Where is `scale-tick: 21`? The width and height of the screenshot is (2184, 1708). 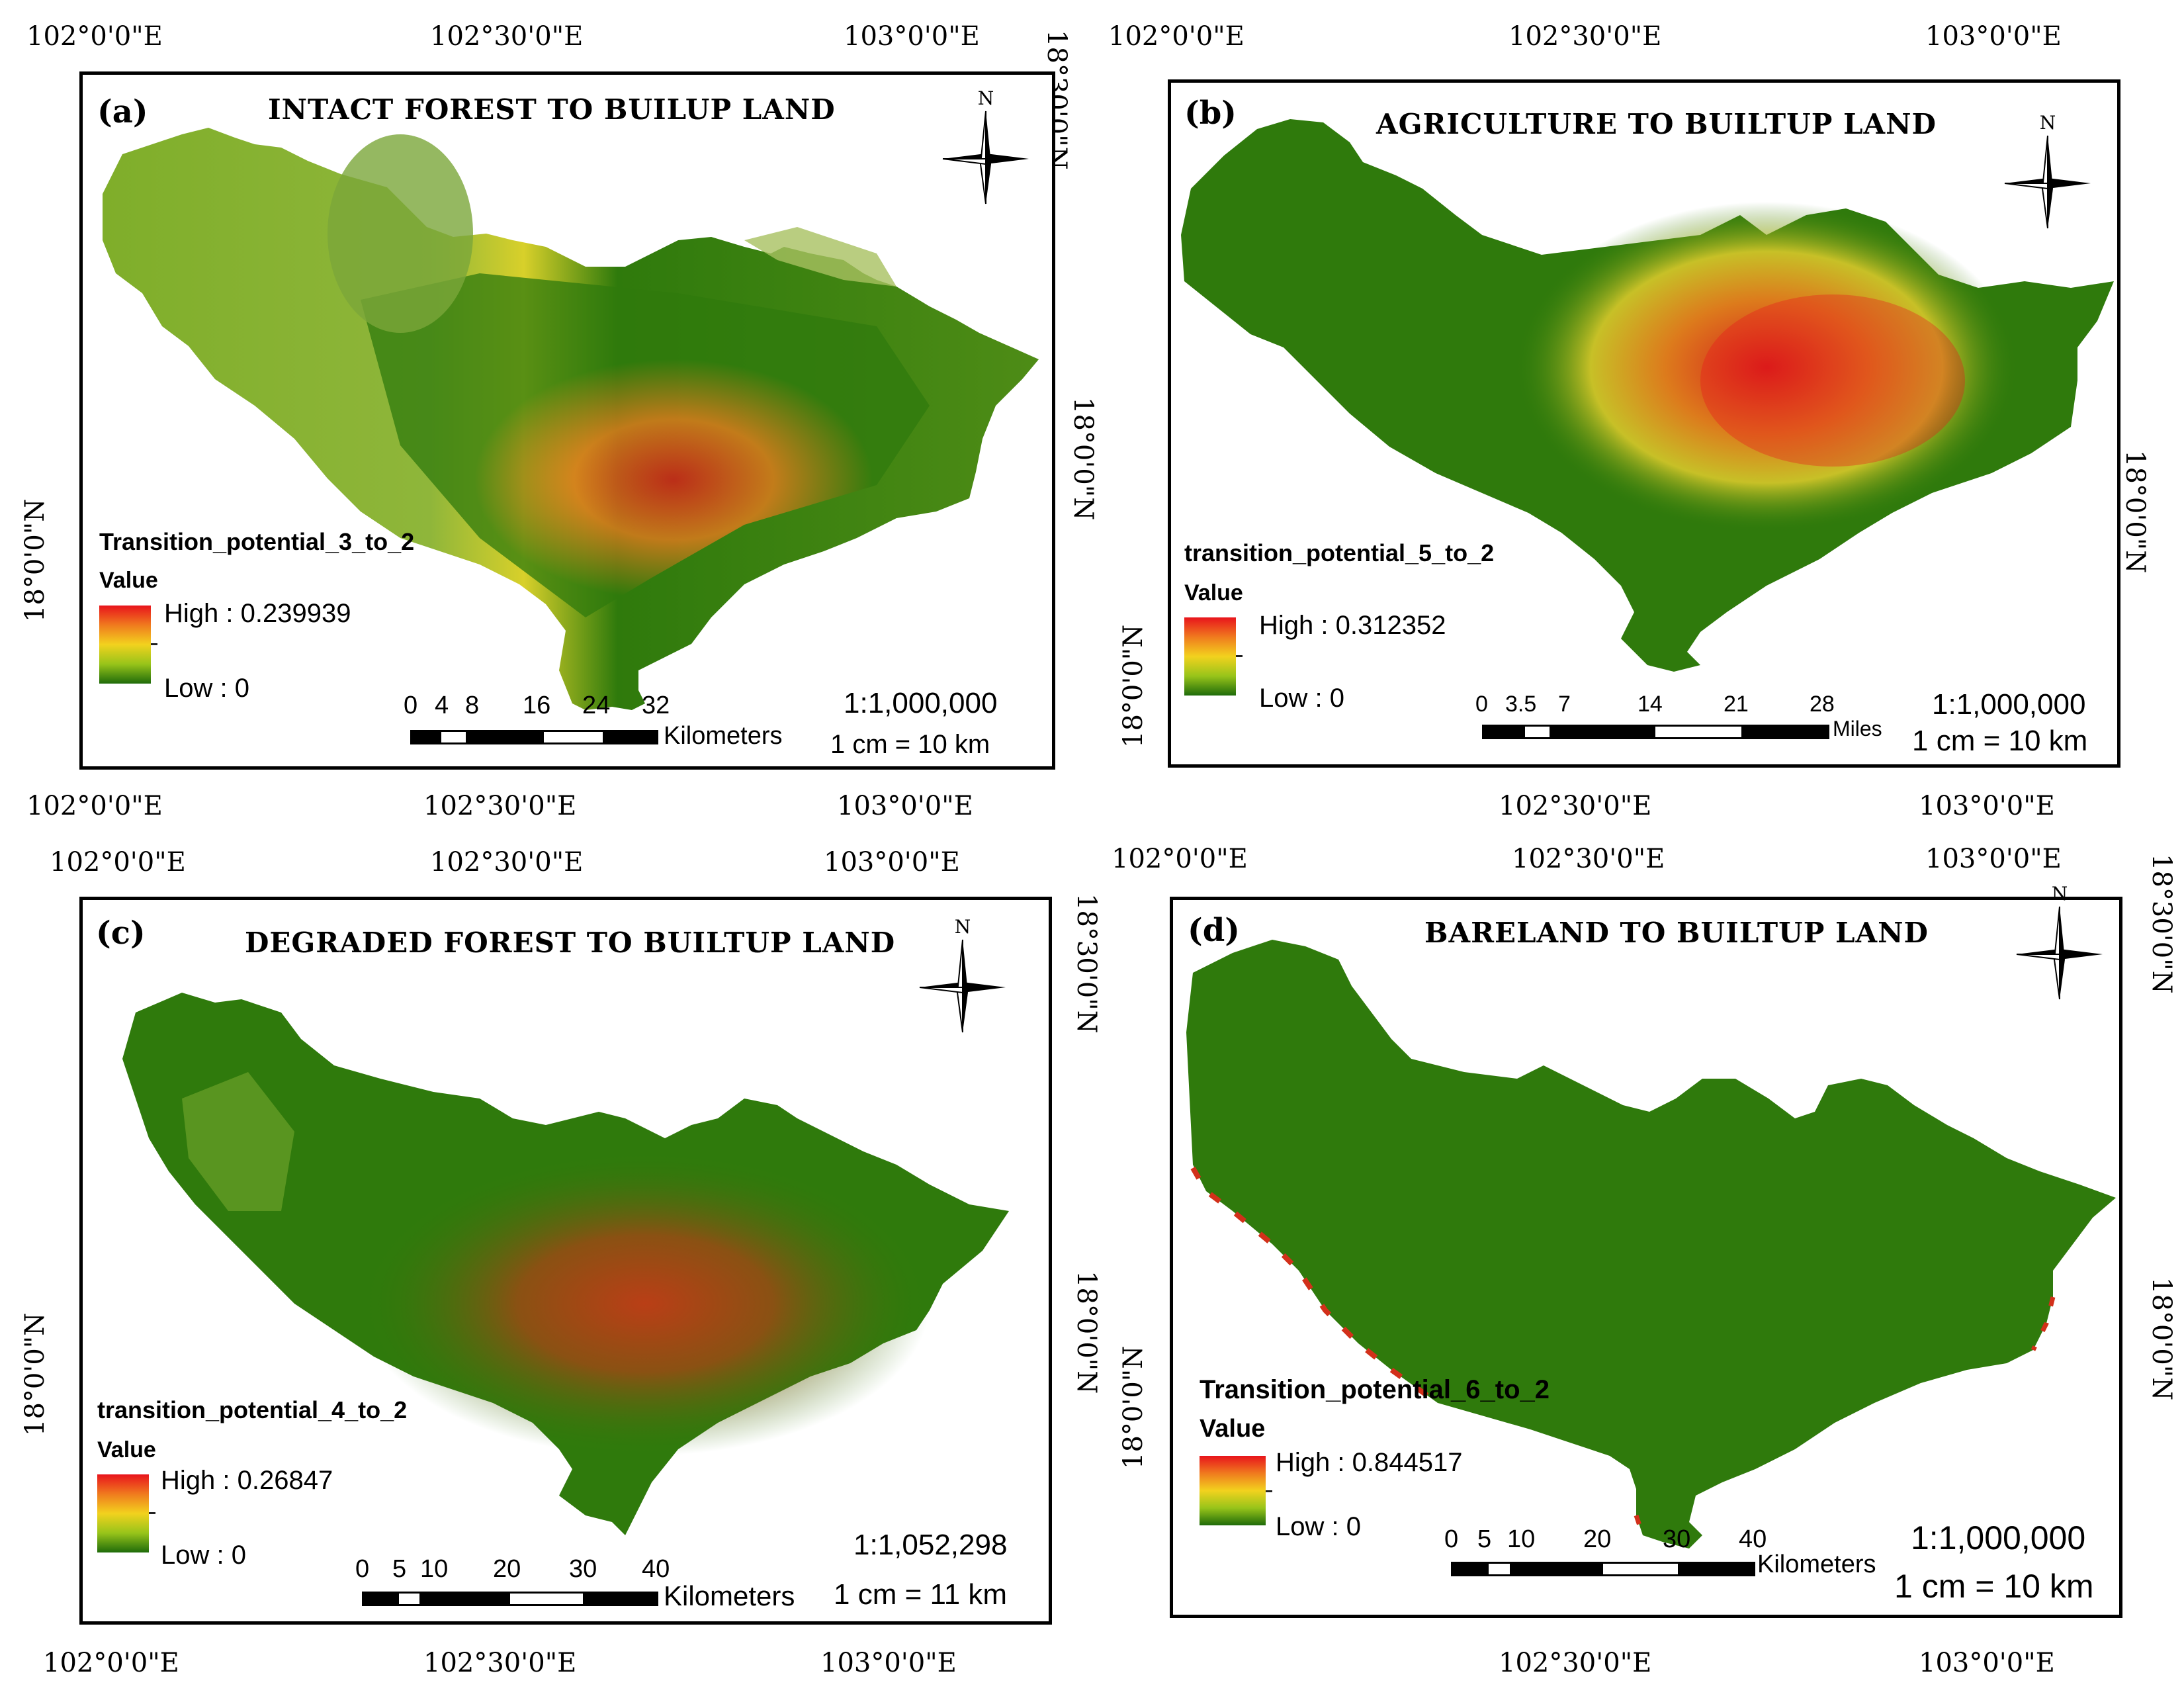
scale-tick: 21 is located at coordinates (1737, 704).